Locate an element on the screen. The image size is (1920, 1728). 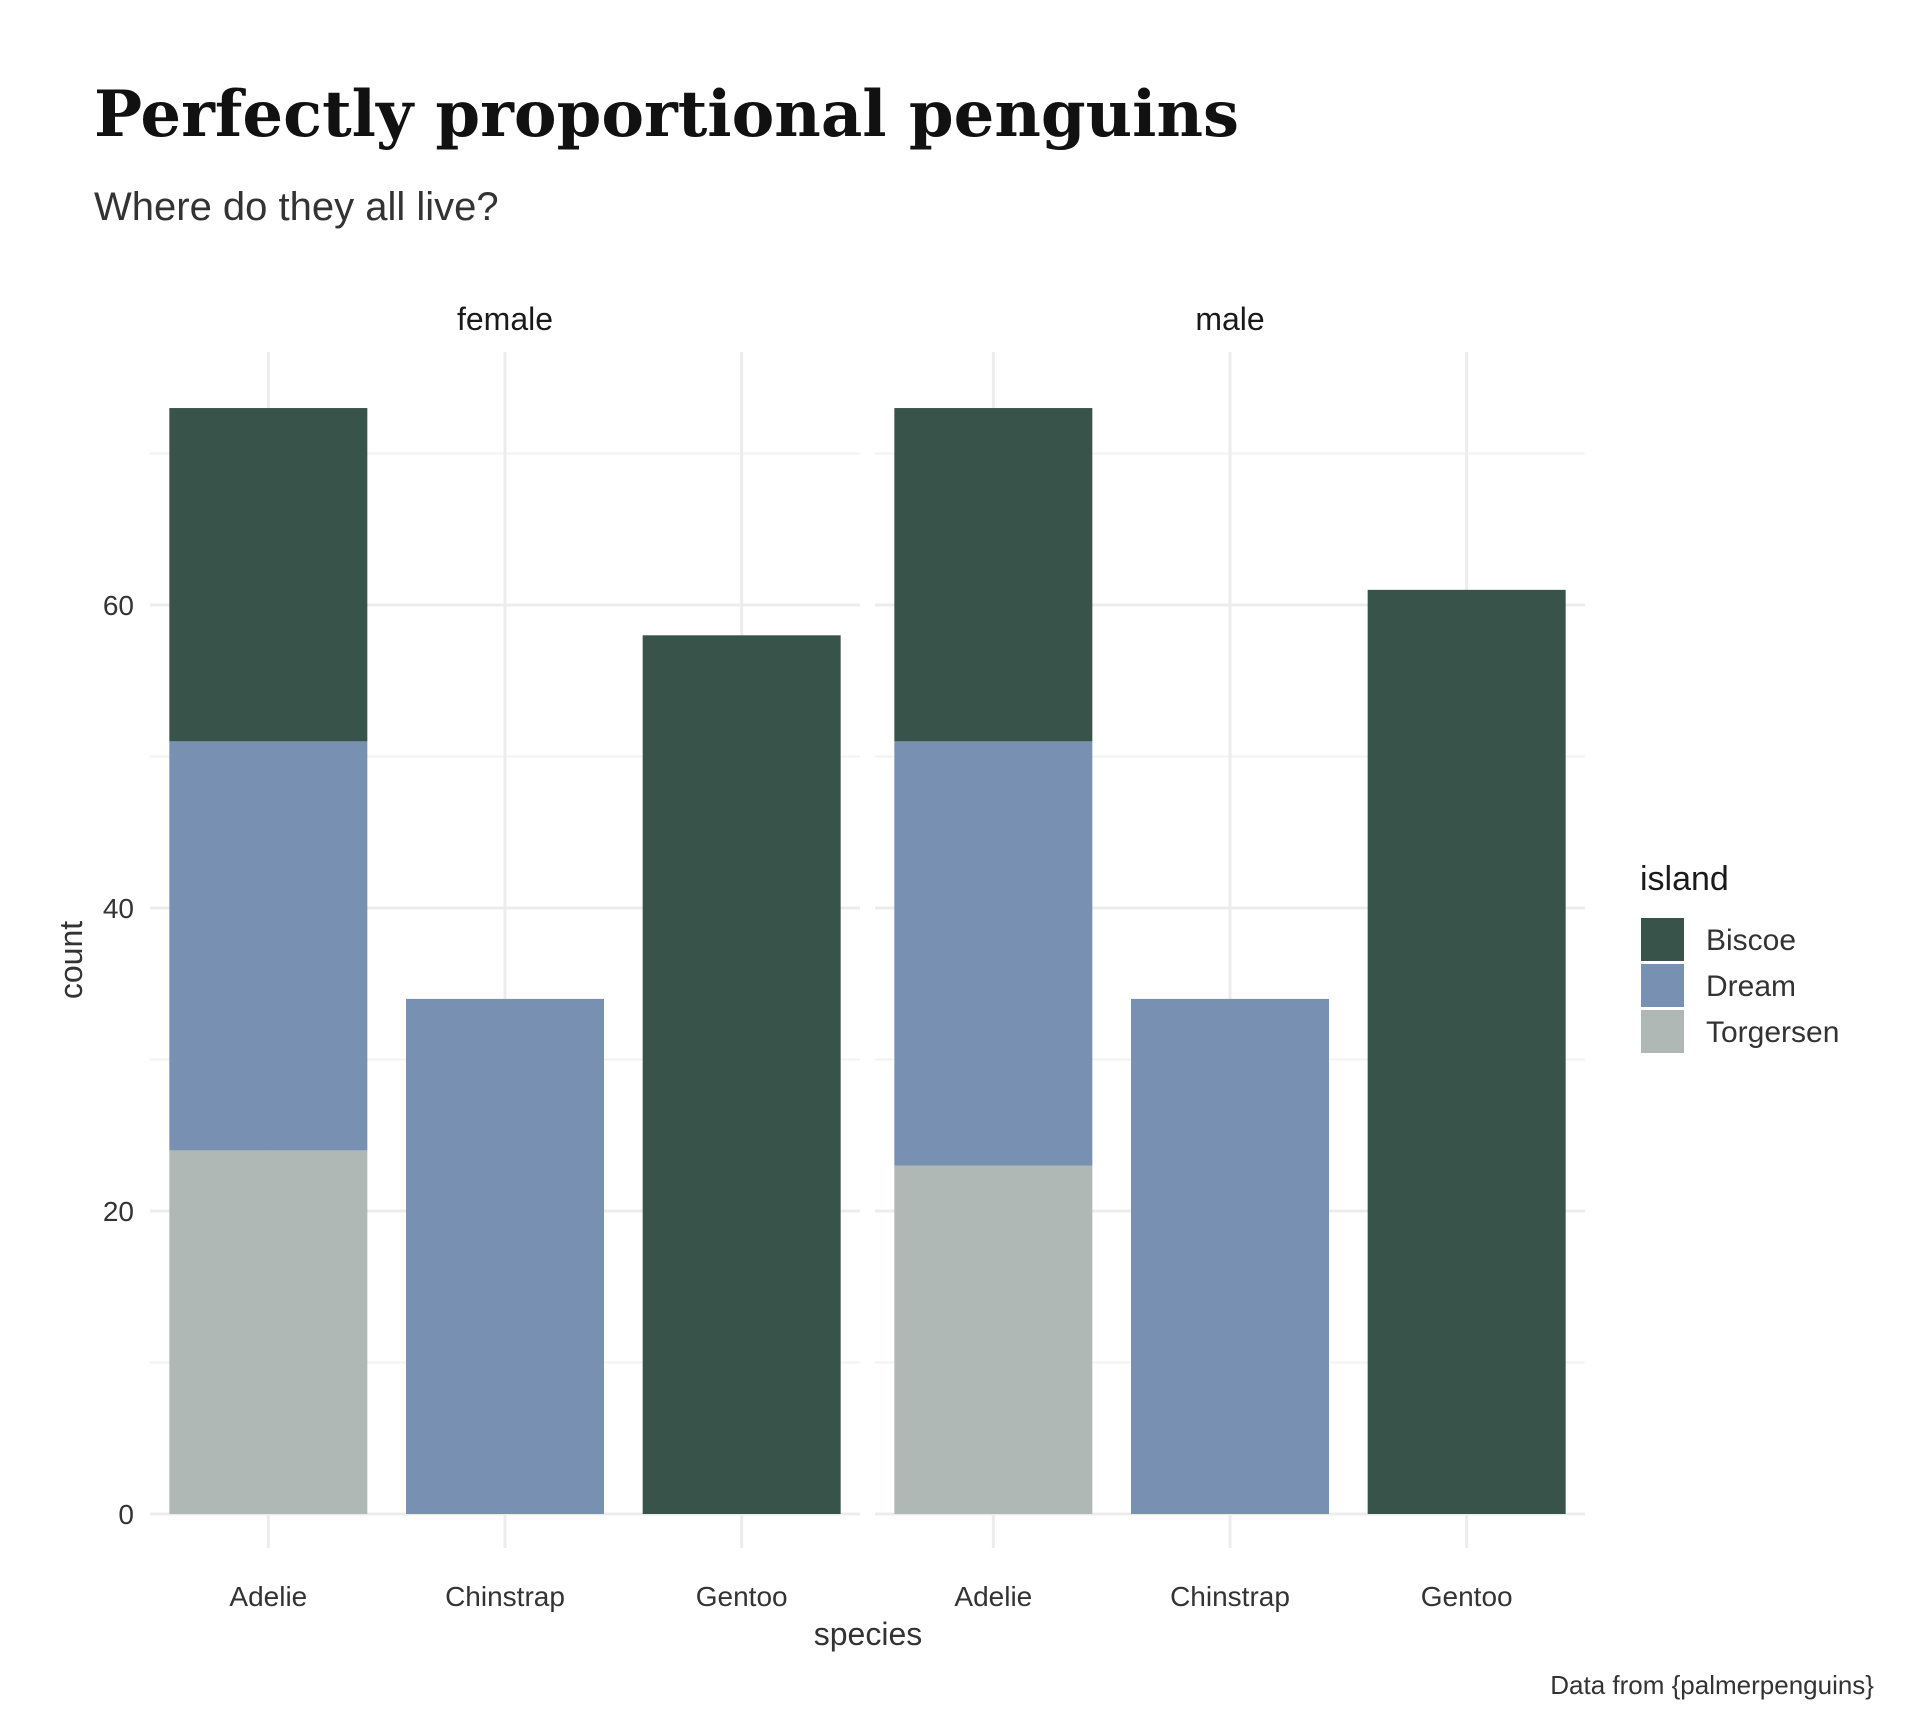
caption: Data from {palmerpenguins} is located at coordinates (1712, 1685).